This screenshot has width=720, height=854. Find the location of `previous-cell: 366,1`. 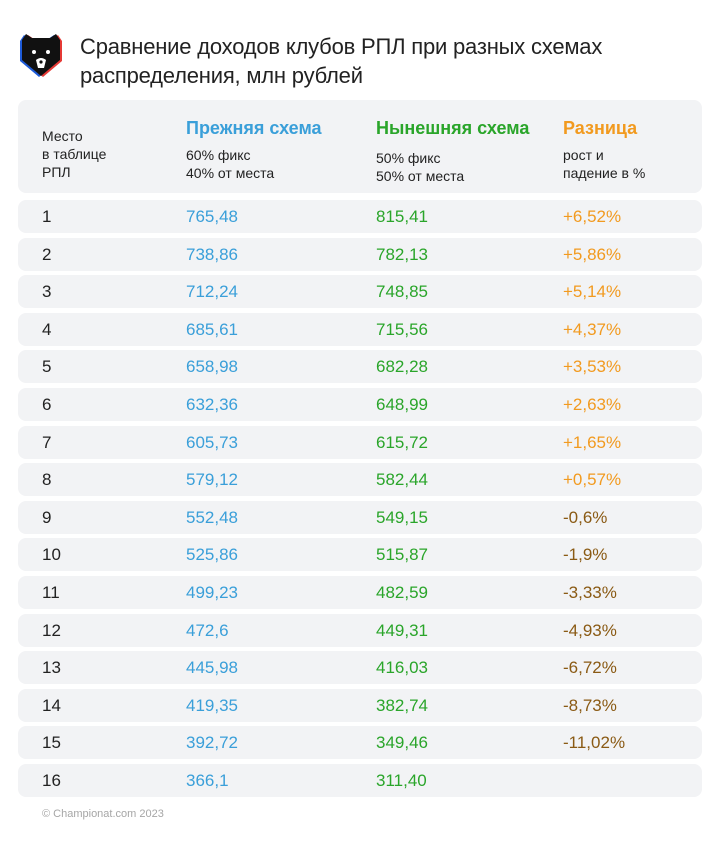

previous-cell: 366,1 is located at coordinates (207, 780).